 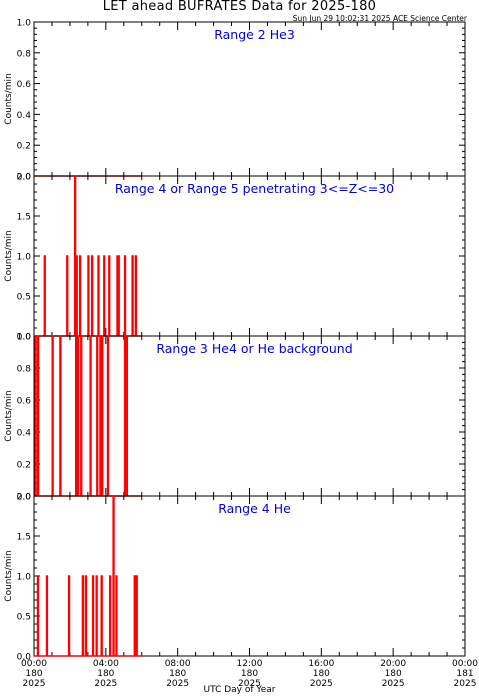 What do you see at coordinates (239, 7) in the screenshot?
I see `chart-title: LET ahead BUFRATES Data for 2025-180` at bounding box center [239, 7].